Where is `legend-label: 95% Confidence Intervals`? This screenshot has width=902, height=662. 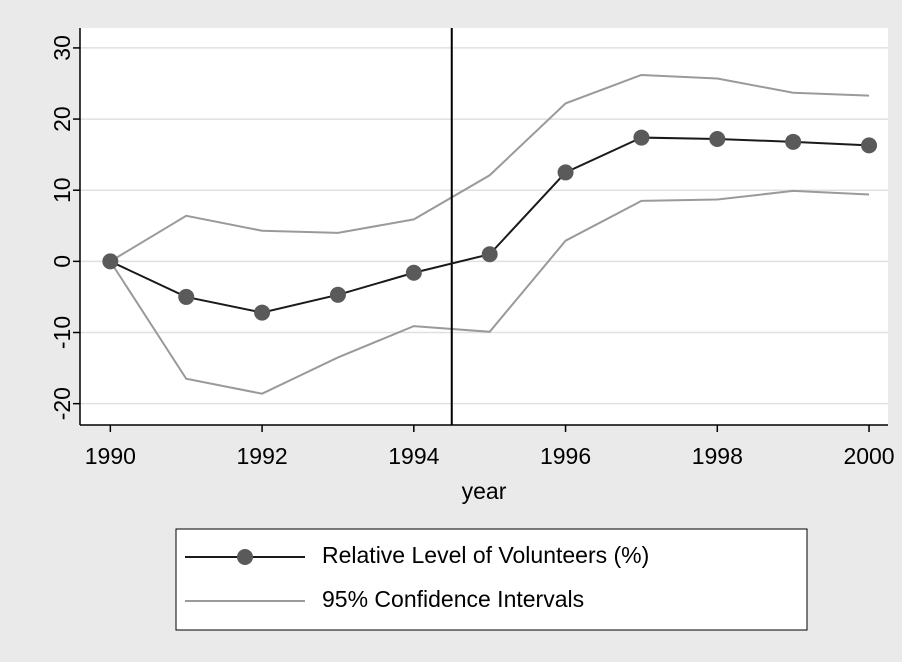 legend-label: 95% Confidence Intervals is located at coordinates (453, 599).